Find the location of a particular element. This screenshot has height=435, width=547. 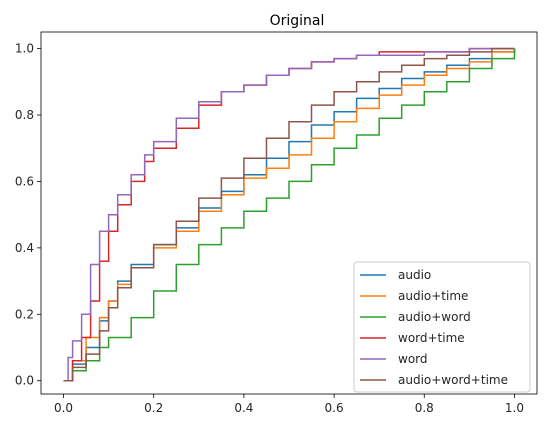

y-tick-label: 0.0 is located at coordinates (24, 381).